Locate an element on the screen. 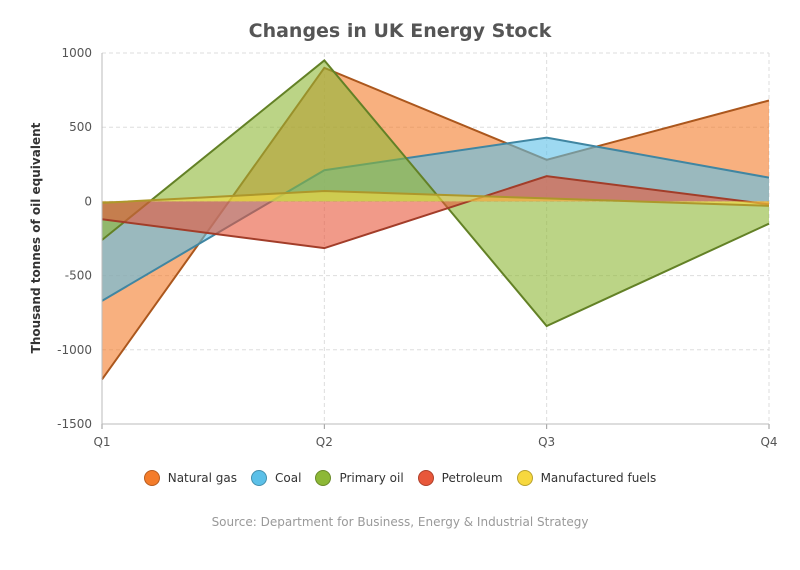 This screenshot has height=570, width=800. x-tick-label: Q1 is located at coordinates (101, 442).